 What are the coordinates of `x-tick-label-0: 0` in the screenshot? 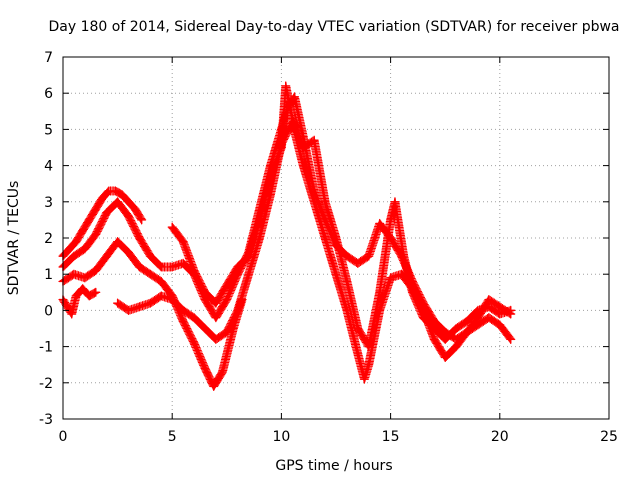 It's located at (63, 437).